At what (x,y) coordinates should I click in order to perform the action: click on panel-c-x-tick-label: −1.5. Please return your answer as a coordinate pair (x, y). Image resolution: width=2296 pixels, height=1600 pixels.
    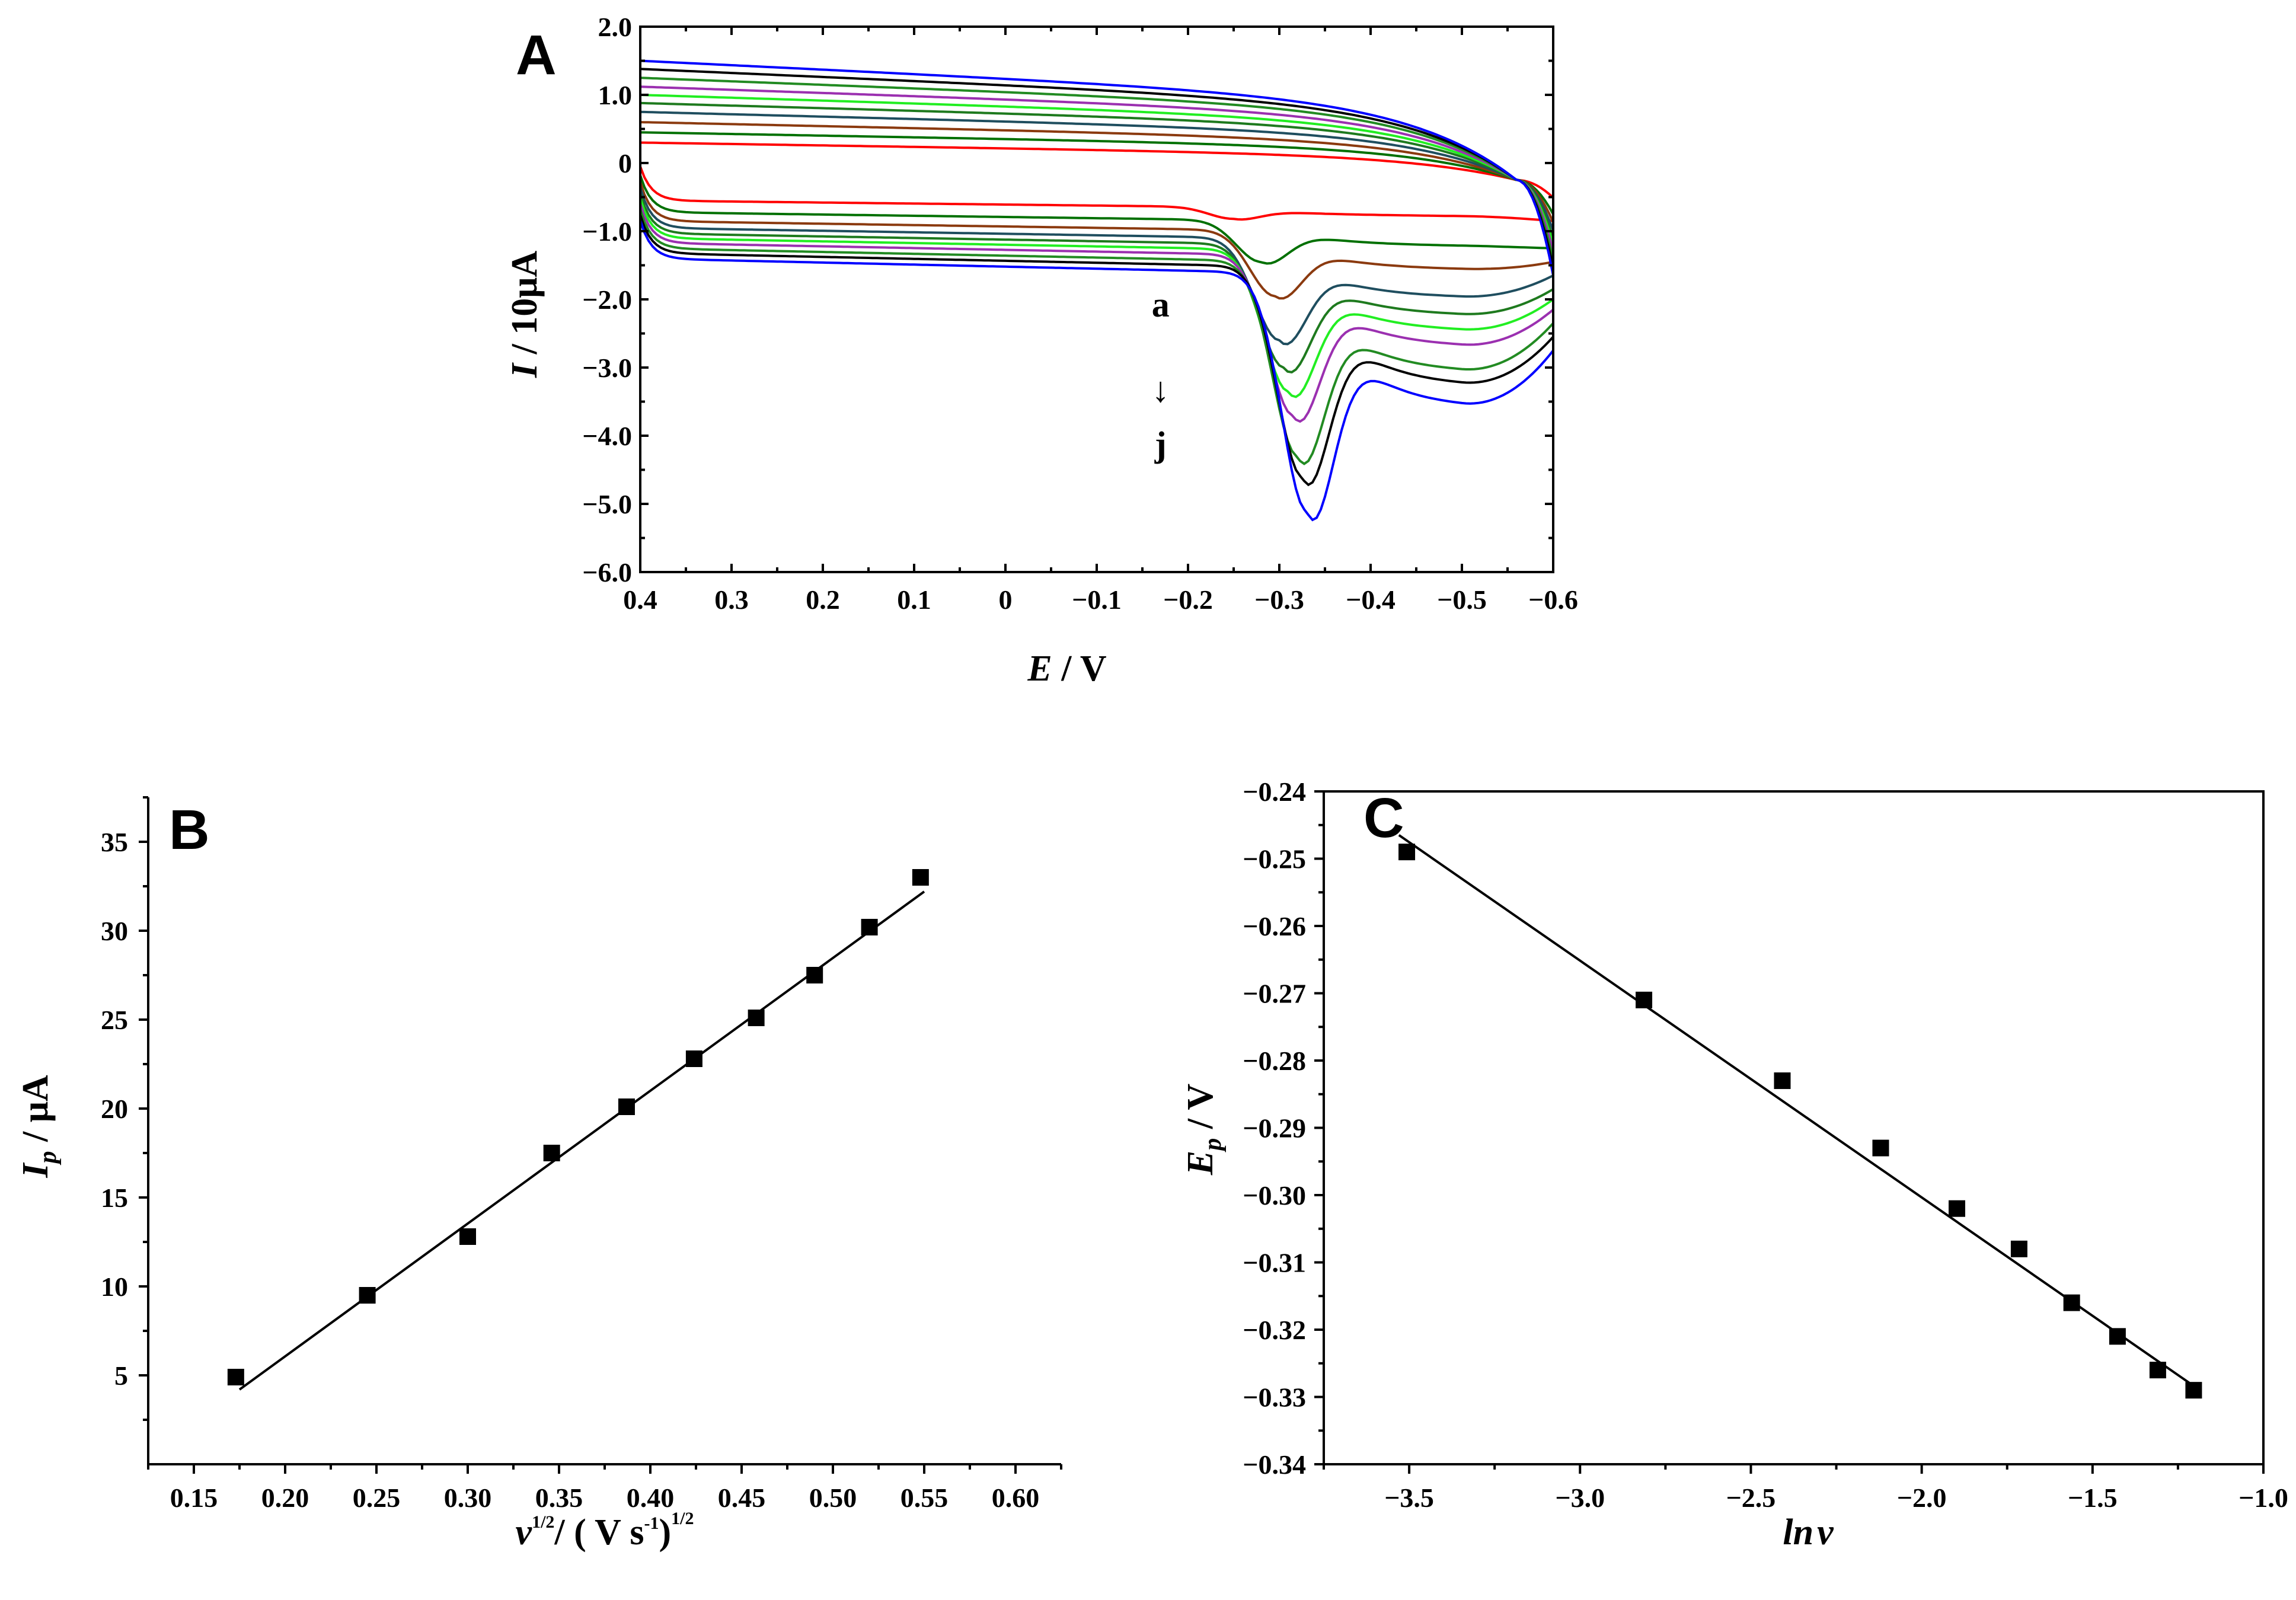
    Looking at the image, I should click on (2093, 1498).